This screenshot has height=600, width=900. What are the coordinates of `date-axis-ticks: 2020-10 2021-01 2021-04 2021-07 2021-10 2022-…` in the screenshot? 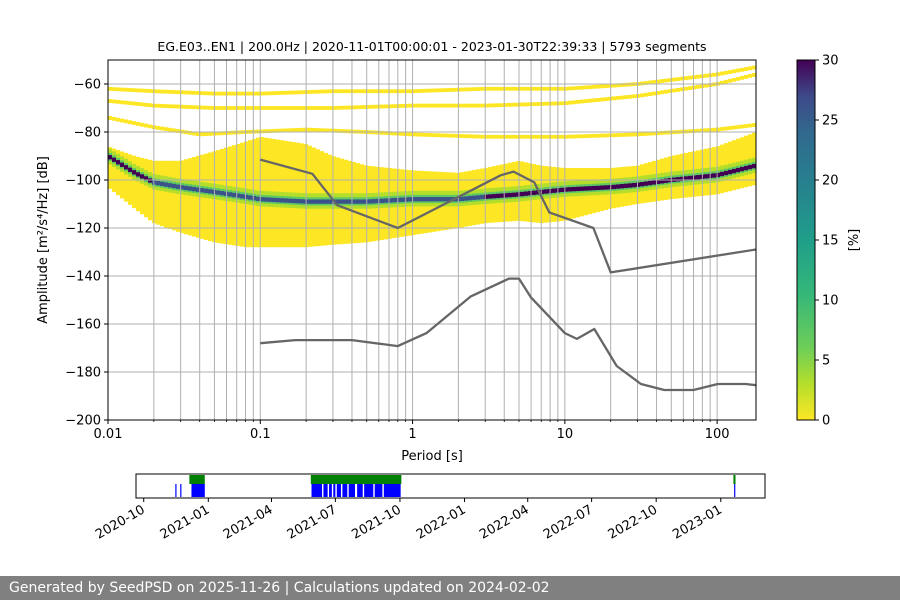 It's located at (409, 520).